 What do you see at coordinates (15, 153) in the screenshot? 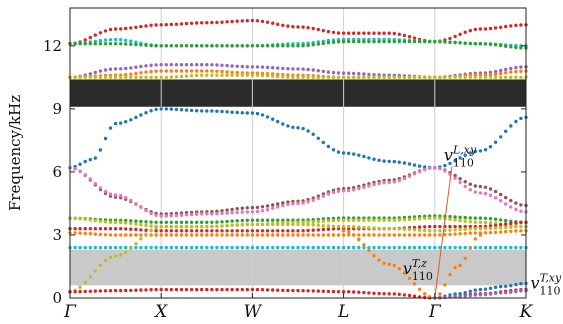
I see `y-axis-label: Frequency/kHz` at bounding box center [15, 153].